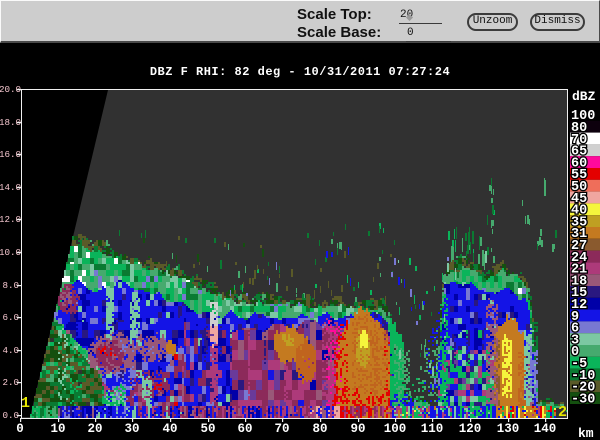  What do you see at coordinates (545, 429) in the screenshot?
I see `svg-text: 140` at bounding box center [545, 429].